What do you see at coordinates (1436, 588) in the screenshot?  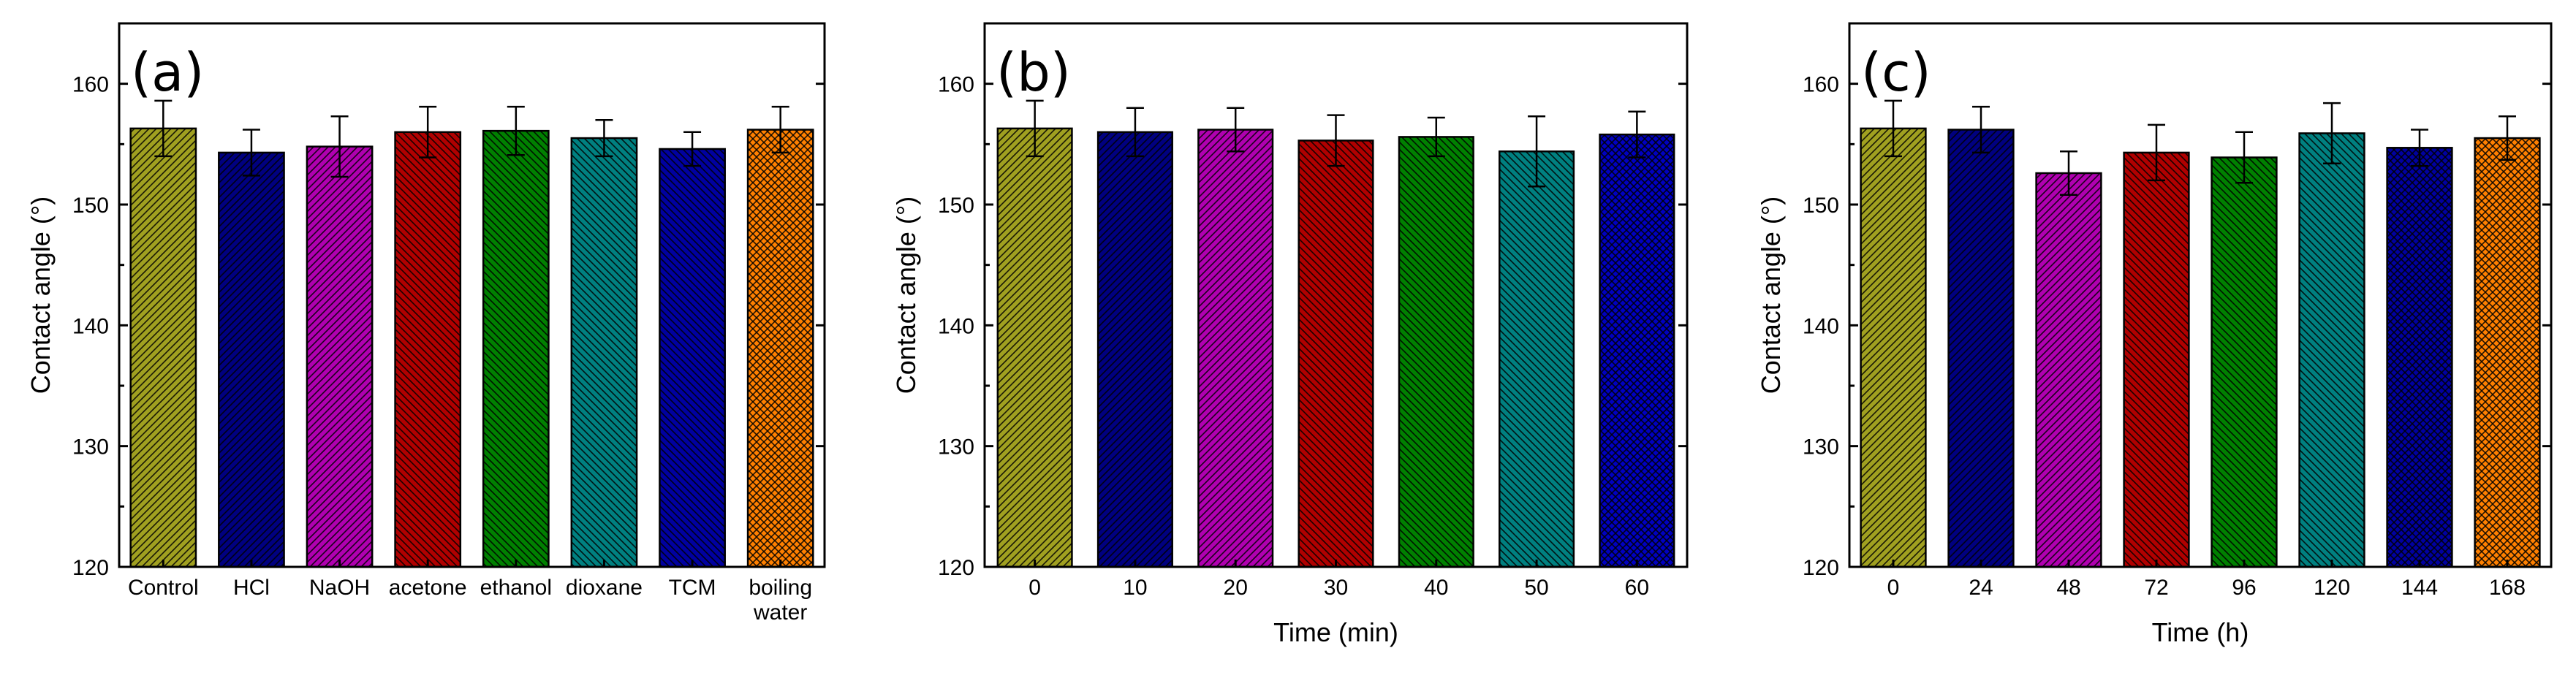 I see `x-tick-label: 40` at bounding box center [1436, 588].